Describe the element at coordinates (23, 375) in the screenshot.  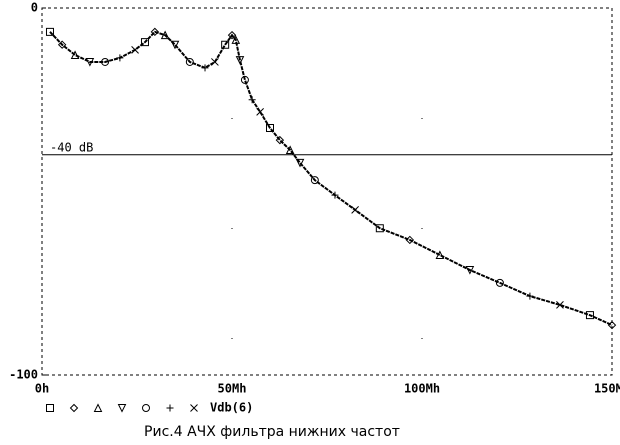
I see `y-tick-label: -100` at that location.